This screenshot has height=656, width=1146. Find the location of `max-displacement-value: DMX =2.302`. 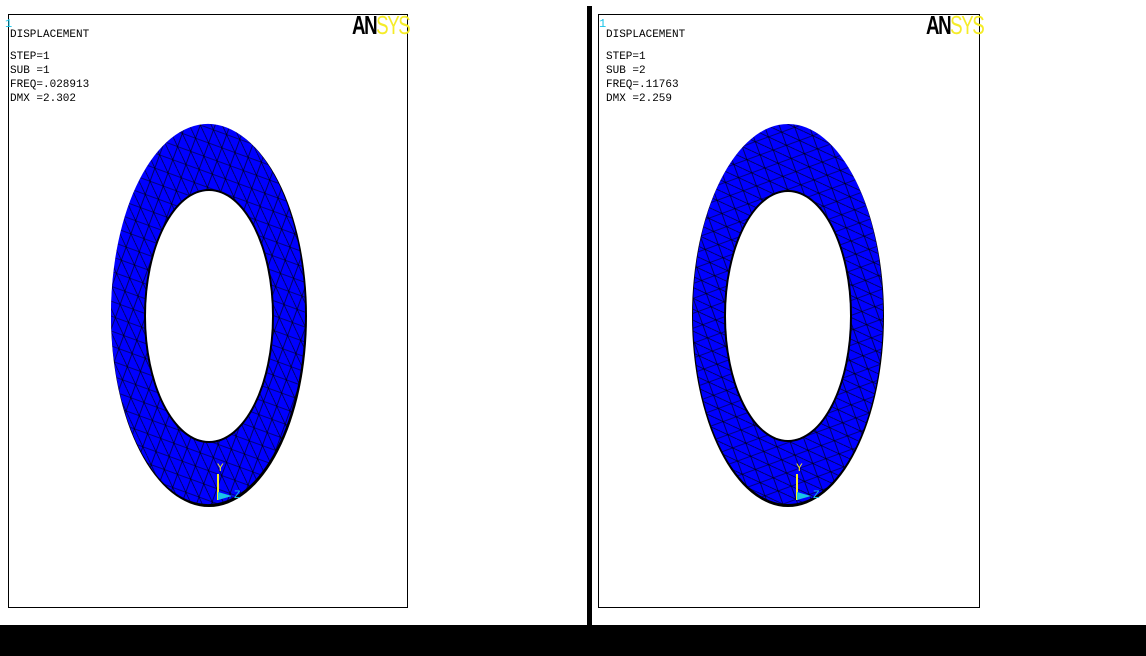

max-displacement-value: DMX =2.302 is located at coordinates (43, 99).